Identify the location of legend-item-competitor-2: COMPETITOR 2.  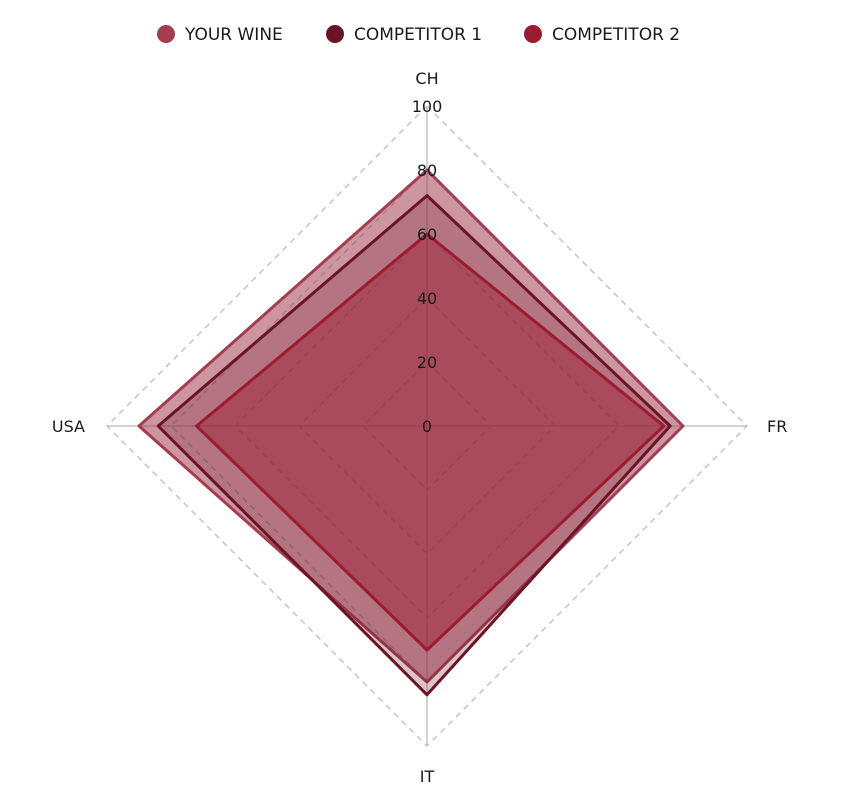
(602, 35).